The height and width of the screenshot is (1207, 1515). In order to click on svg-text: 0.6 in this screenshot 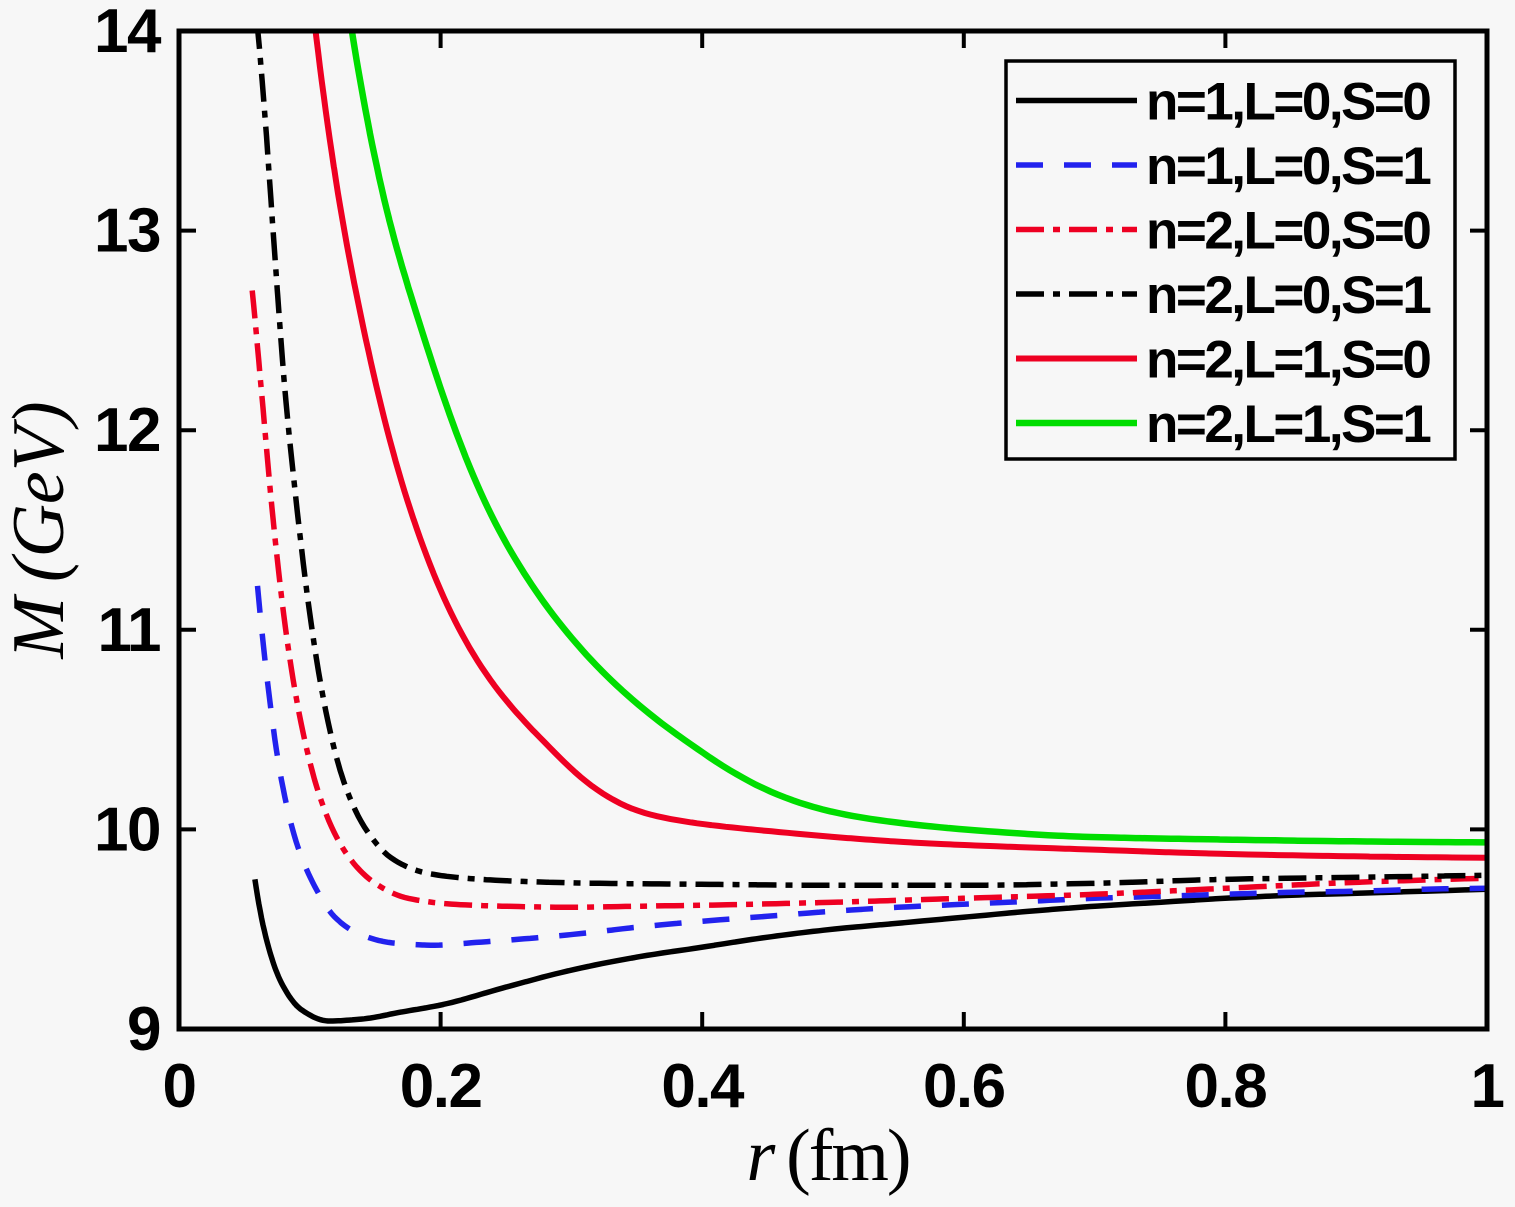, I will do `click(964, 1086)`.